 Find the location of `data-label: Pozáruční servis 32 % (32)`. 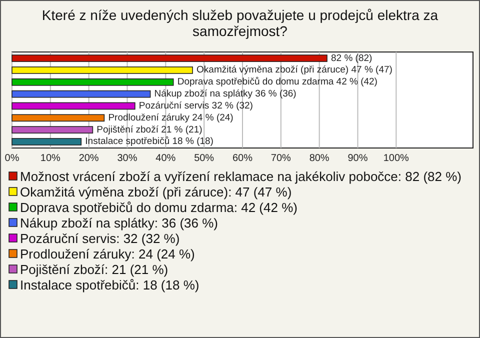

data-label: Pozáruční servis 32 % (32) is located at coordinates (195, 106).